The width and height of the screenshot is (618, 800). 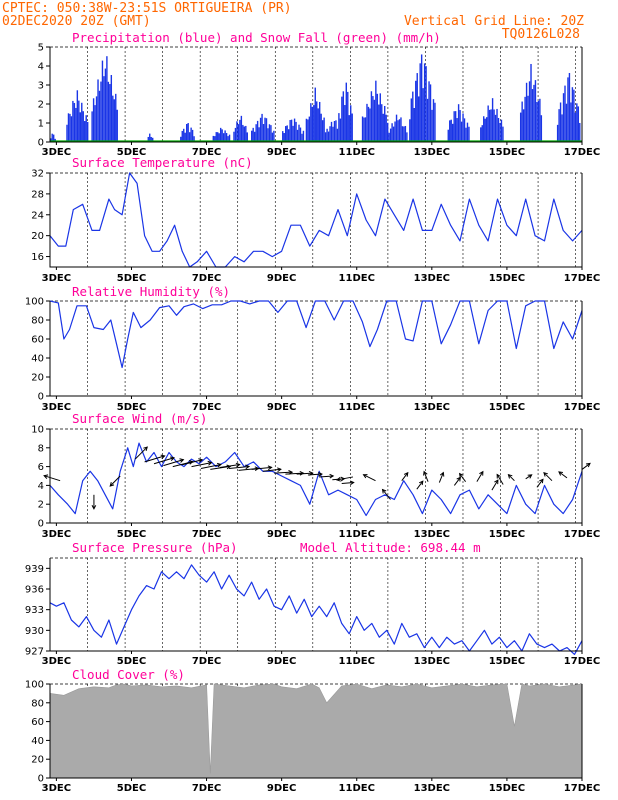 What do you see at coordinates (131, 661) in the screenshot?
I see `x-tick-label: 5DEC` at bounding box center [131, 661].